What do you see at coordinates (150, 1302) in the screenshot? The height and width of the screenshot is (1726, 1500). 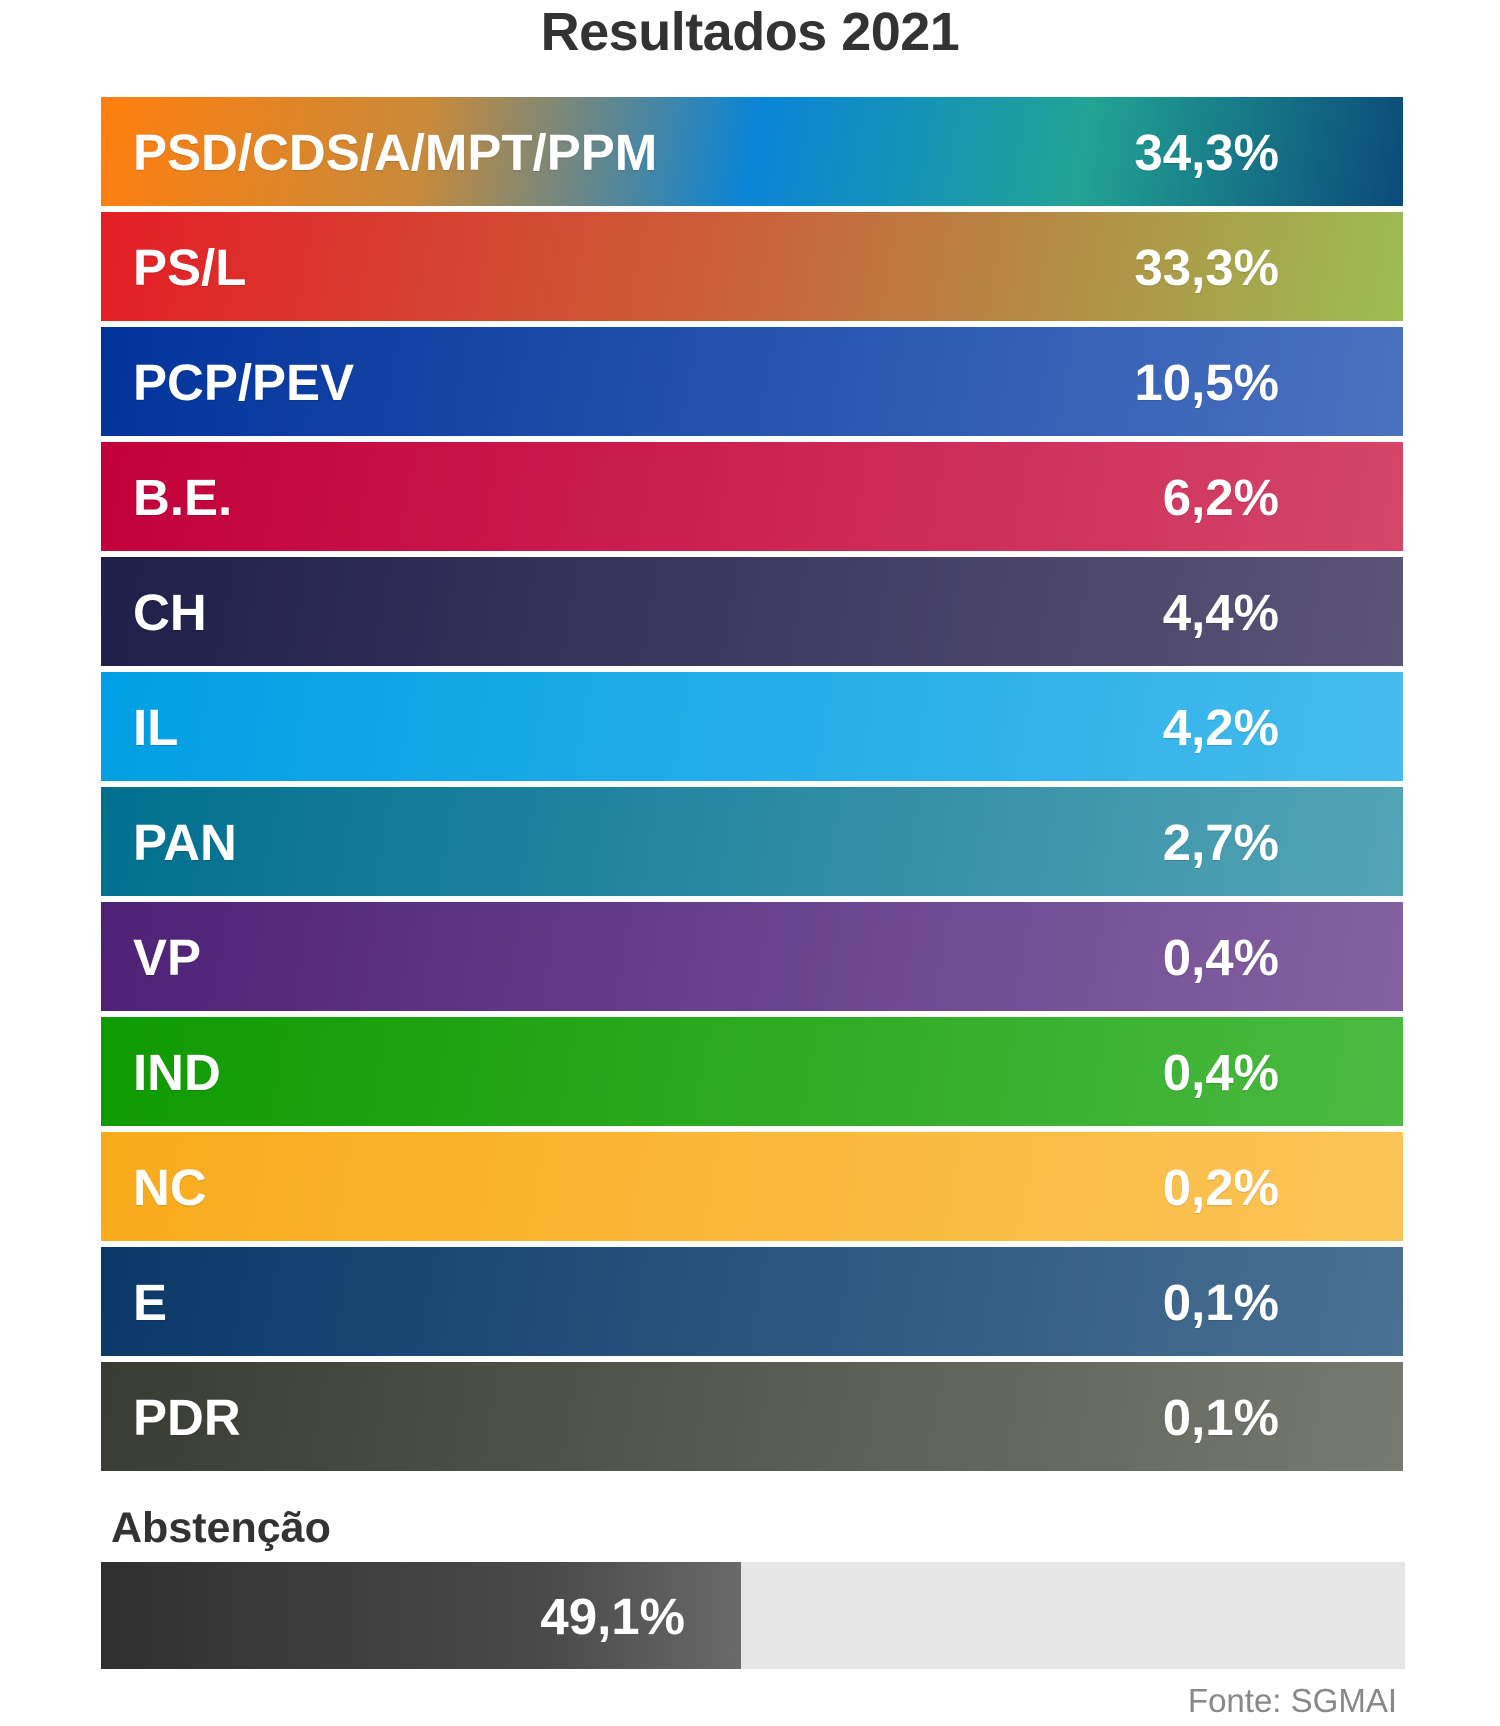 I see `party-name-label: E` at bounding box center [150, 1302].